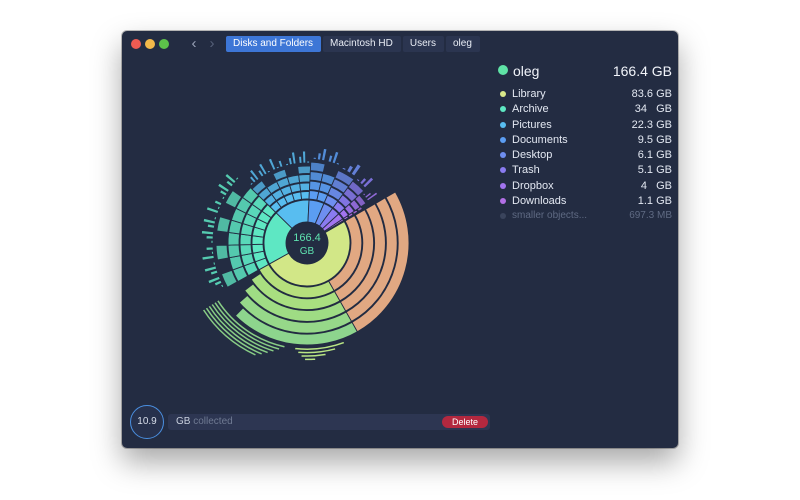 The height and width of the screenshot is (500, 800). What do you see at coordinates (584, 109) in the screenshot?
I see `legend-item-archive: Archive 34 GB` at bounding box center [584, 109].